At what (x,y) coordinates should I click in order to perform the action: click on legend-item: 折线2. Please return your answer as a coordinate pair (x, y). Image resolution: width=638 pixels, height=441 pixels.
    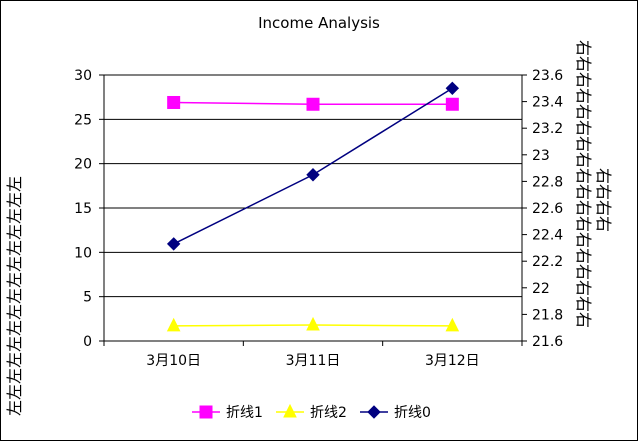
    Looking at the image, I should click on (311, 412).